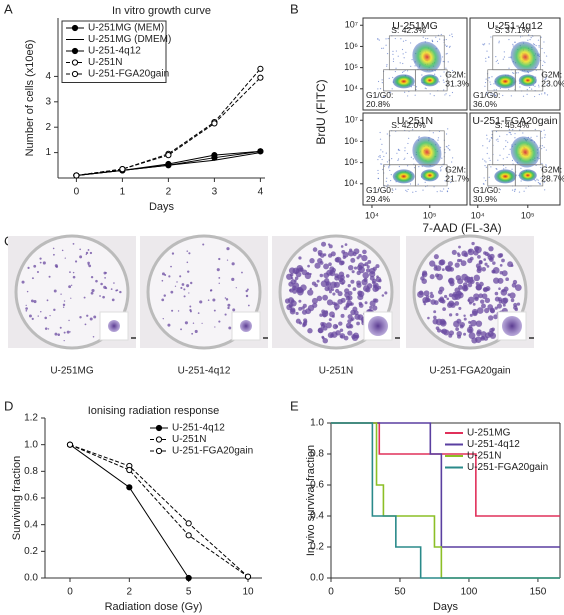 The image size is (564, 615). I want to click on y-tick-label: 0.0, so click(317, 578).